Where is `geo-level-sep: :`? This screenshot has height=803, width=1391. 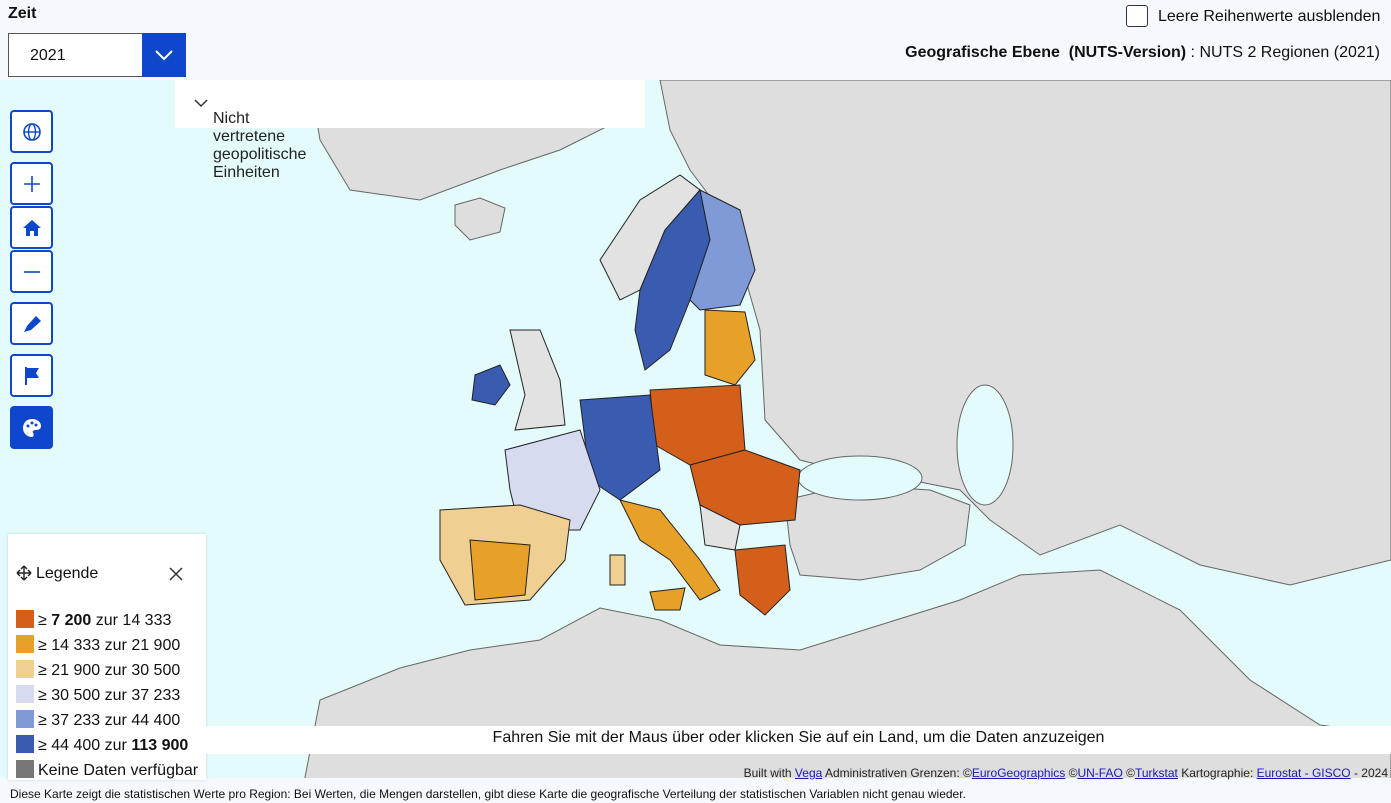 geo-level-sep: : is located at coordinates (1192, 52).